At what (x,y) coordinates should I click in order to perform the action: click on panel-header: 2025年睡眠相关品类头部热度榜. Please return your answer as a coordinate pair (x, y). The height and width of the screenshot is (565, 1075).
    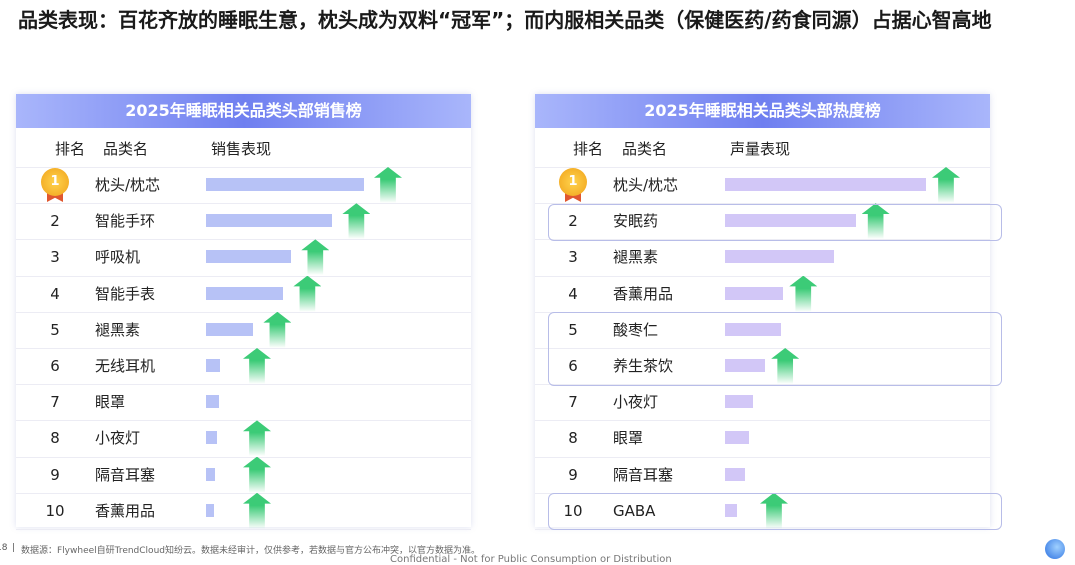
    Looking at the image, I should click on (762, 111).